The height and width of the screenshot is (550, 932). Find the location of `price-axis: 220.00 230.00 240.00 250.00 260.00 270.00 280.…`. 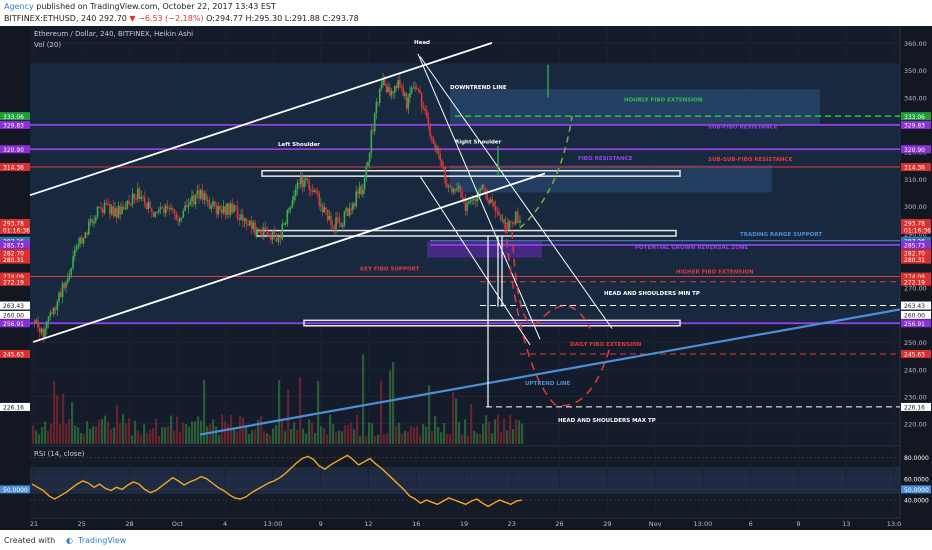

price-axis: 220.00 230.00 240.00 250.00 260.00 270.00 280.… is located at coordinates (916, 234).